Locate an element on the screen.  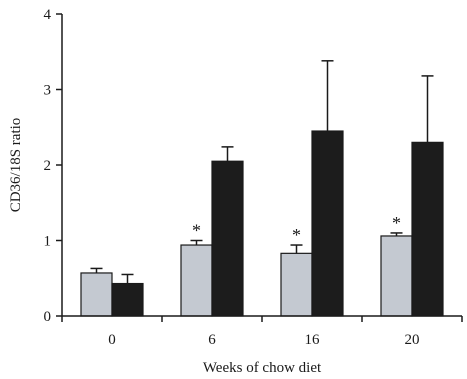
x-axis-label: Weeks of chow diet is located at coordinates (262, 368).